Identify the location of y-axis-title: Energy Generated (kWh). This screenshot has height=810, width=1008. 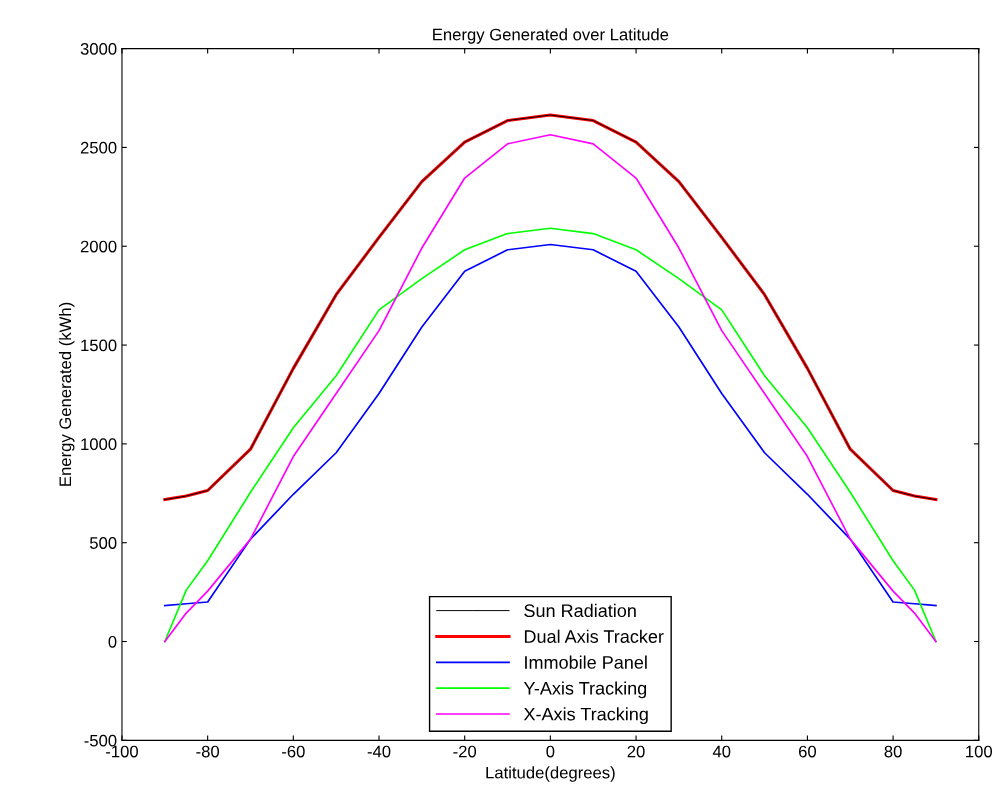
(66, 394).